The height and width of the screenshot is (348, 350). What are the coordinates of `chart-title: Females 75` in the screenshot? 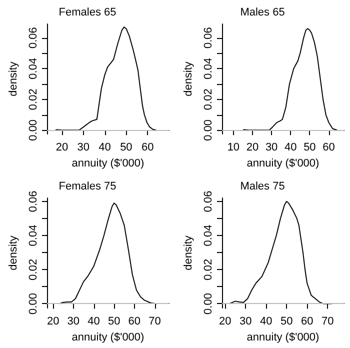 It's located at (87, 186).